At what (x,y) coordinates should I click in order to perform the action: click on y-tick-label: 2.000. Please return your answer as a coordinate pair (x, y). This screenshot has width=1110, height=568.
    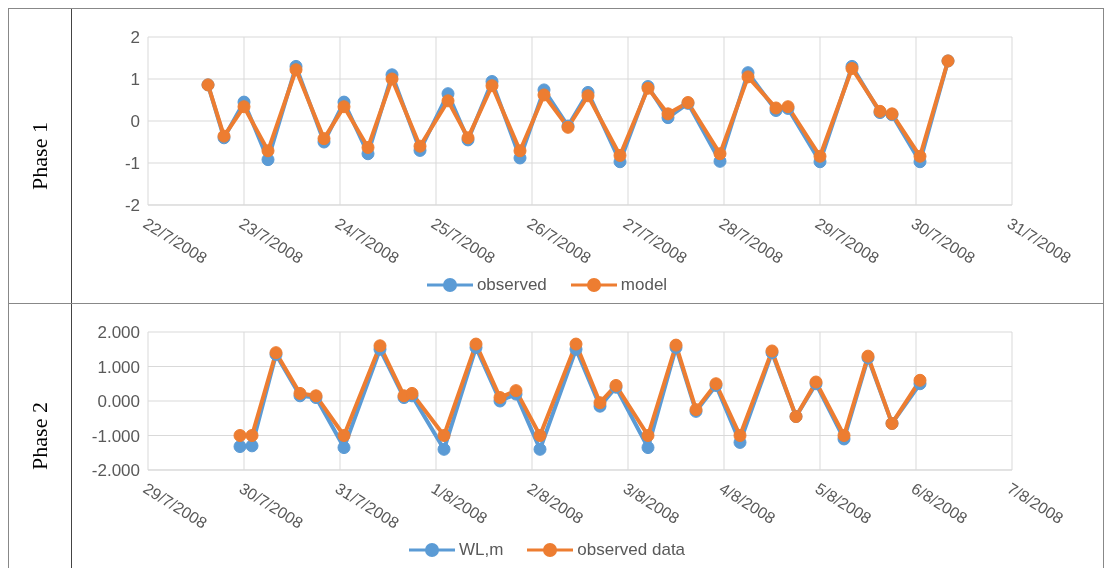
    Looking at the image, I should click on (118, 333).